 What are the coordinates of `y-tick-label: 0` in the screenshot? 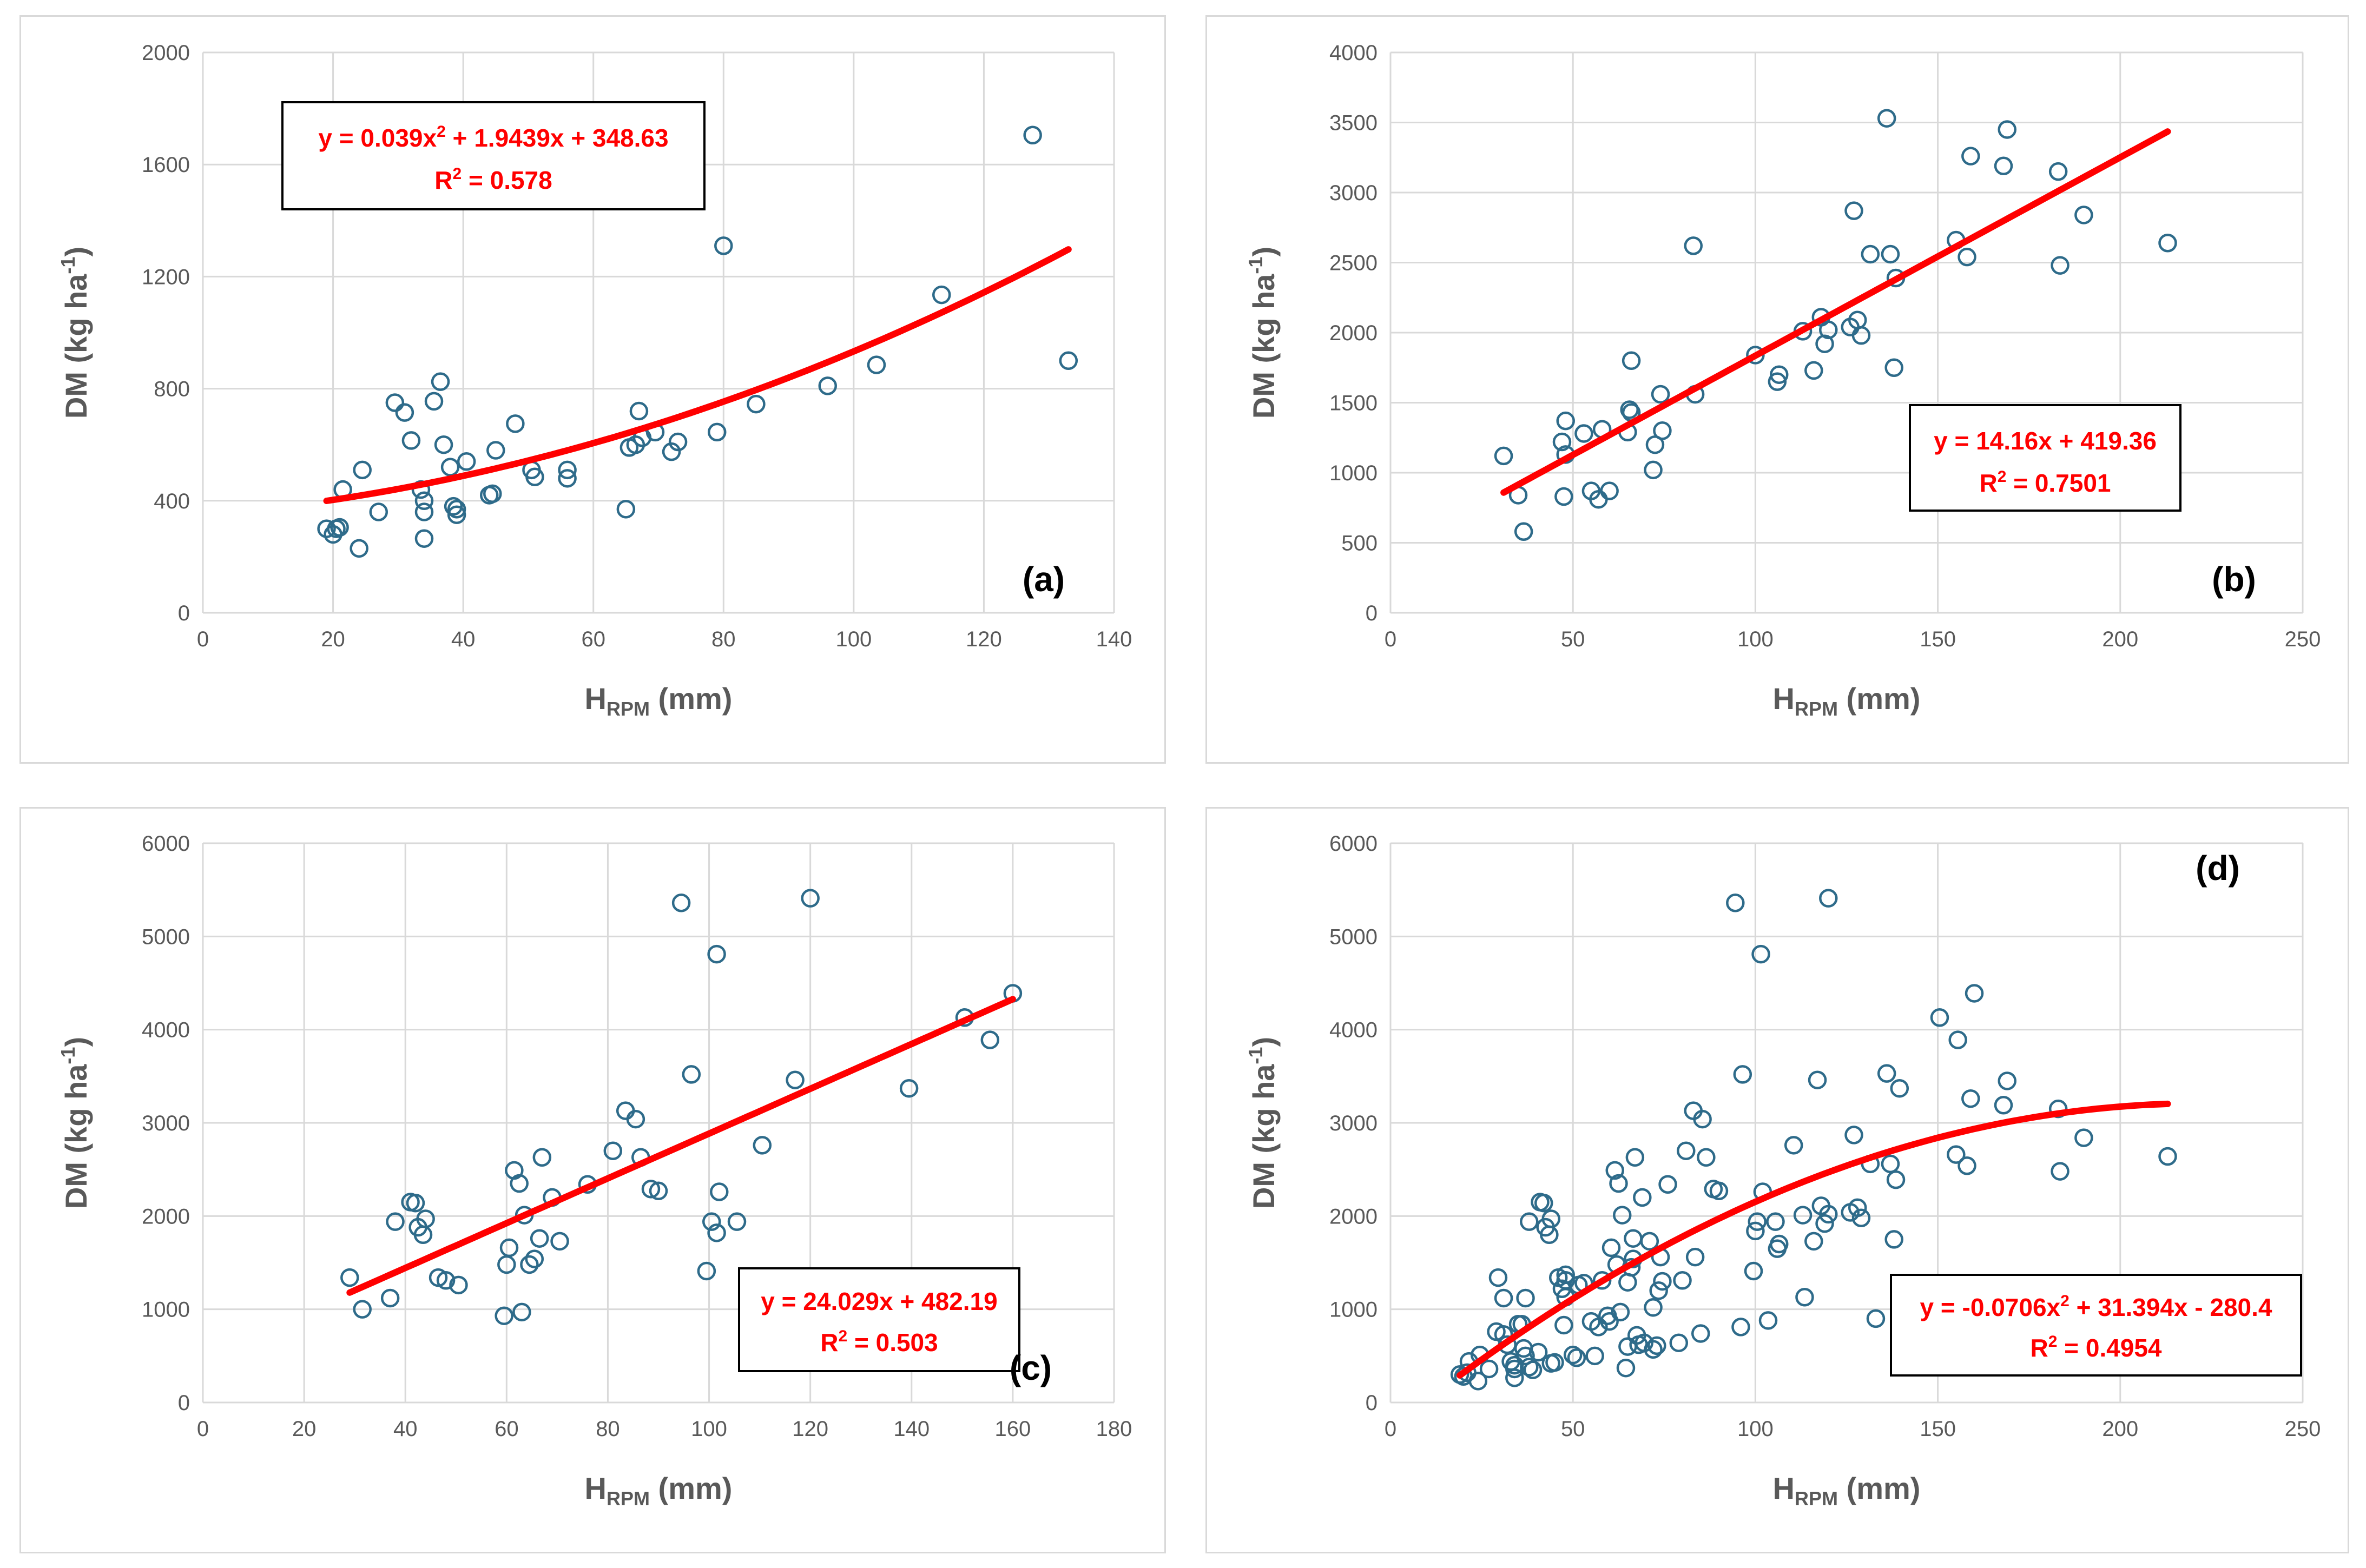 It's located at (184, 1403).